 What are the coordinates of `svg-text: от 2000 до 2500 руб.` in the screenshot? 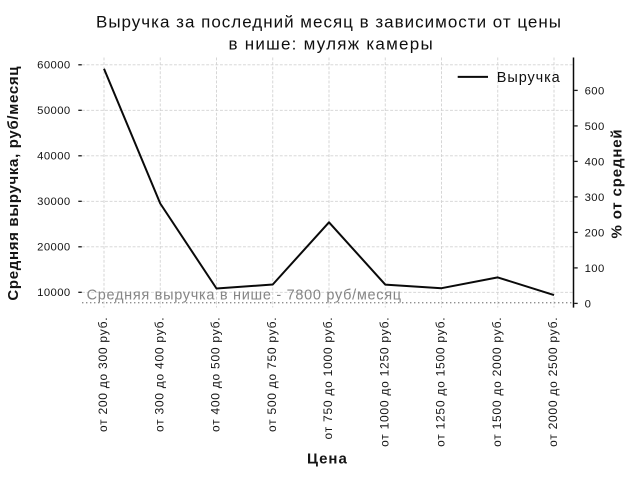 It's located at (553, 382).